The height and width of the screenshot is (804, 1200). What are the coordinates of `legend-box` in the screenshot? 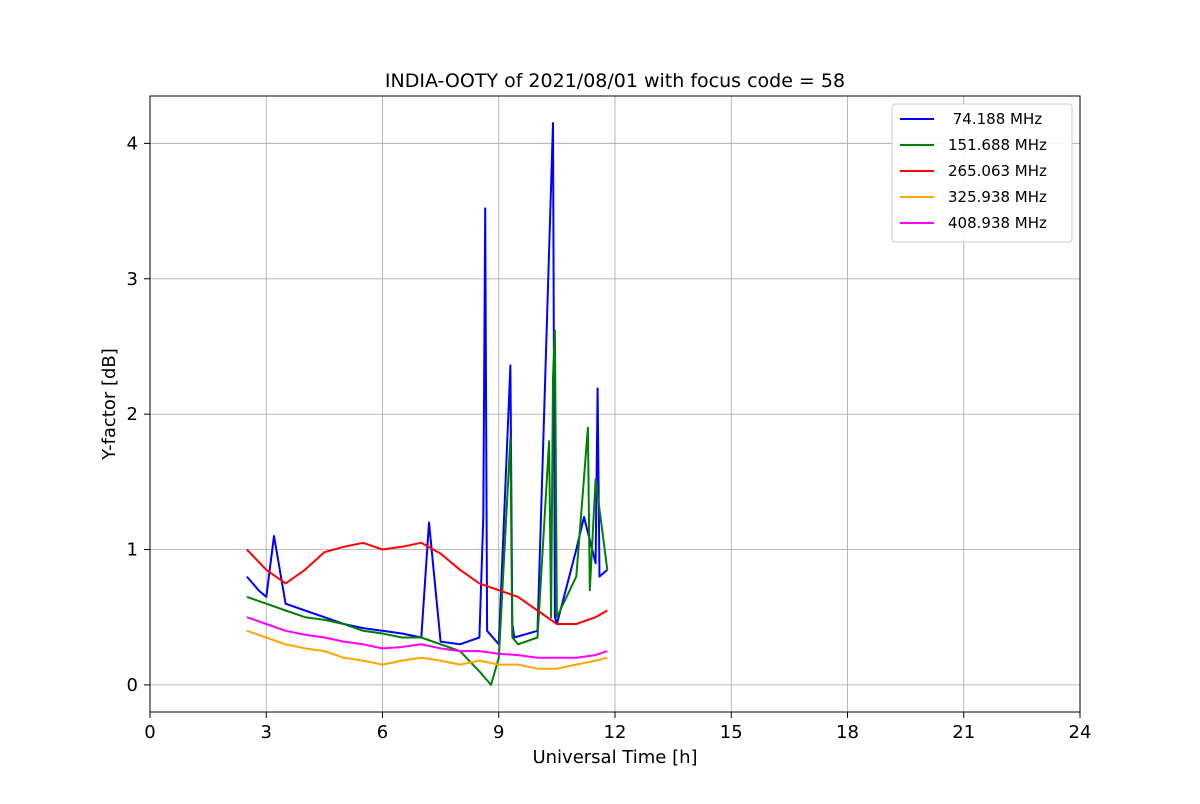 It's located at (982, 173).